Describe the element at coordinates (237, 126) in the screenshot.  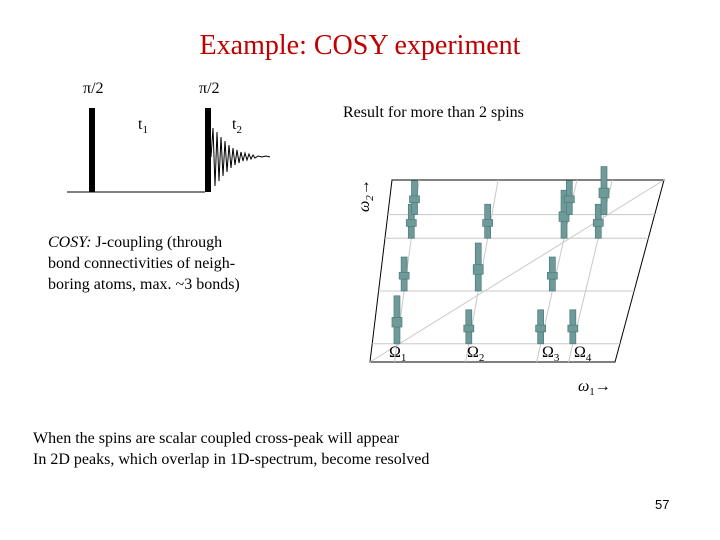
I see `t2-label: t2` at that location.